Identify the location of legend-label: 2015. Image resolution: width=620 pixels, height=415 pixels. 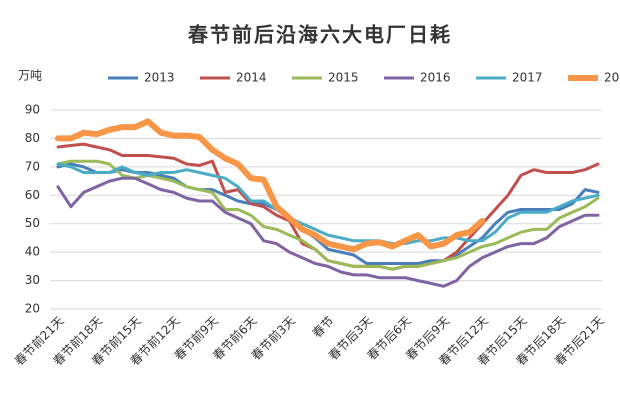
(343, 78).